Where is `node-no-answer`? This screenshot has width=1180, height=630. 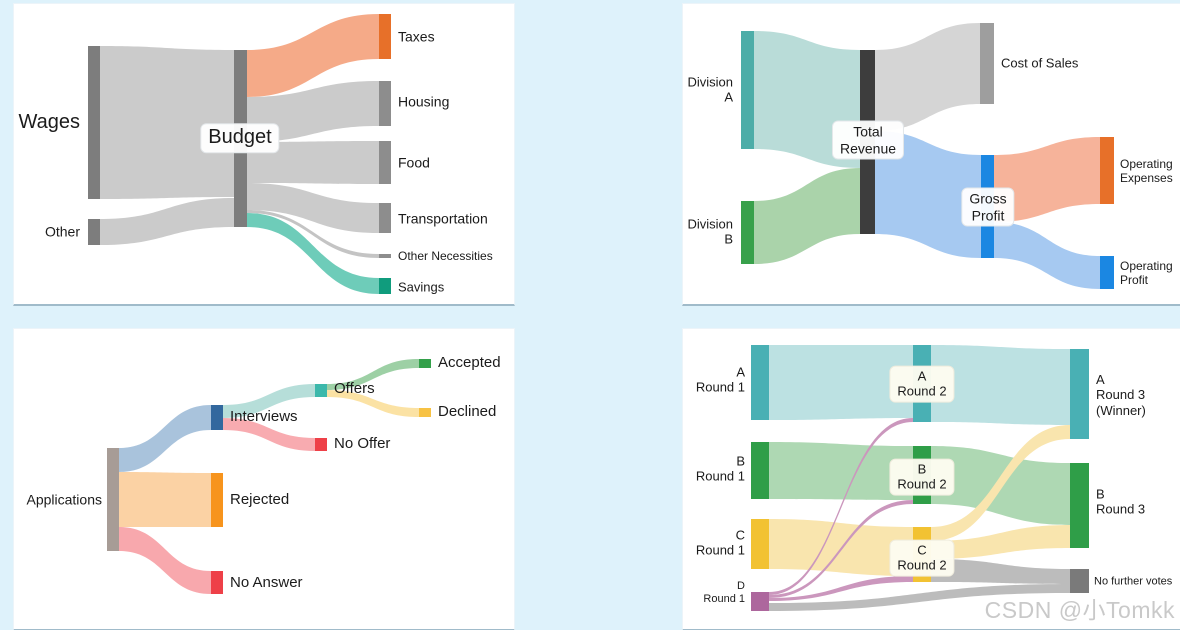
node-no-answer is located at coordinates (217, 582).